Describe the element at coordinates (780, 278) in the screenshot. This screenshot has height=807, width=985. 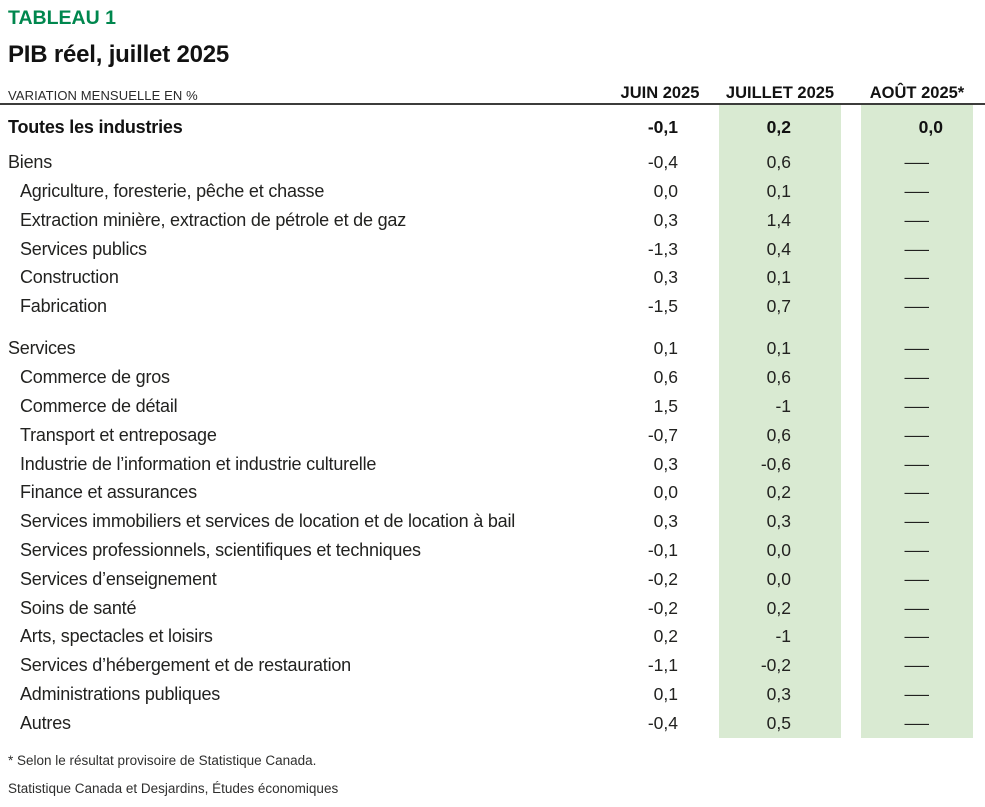
I see `value-juillet-2025: 0,1` at that location.